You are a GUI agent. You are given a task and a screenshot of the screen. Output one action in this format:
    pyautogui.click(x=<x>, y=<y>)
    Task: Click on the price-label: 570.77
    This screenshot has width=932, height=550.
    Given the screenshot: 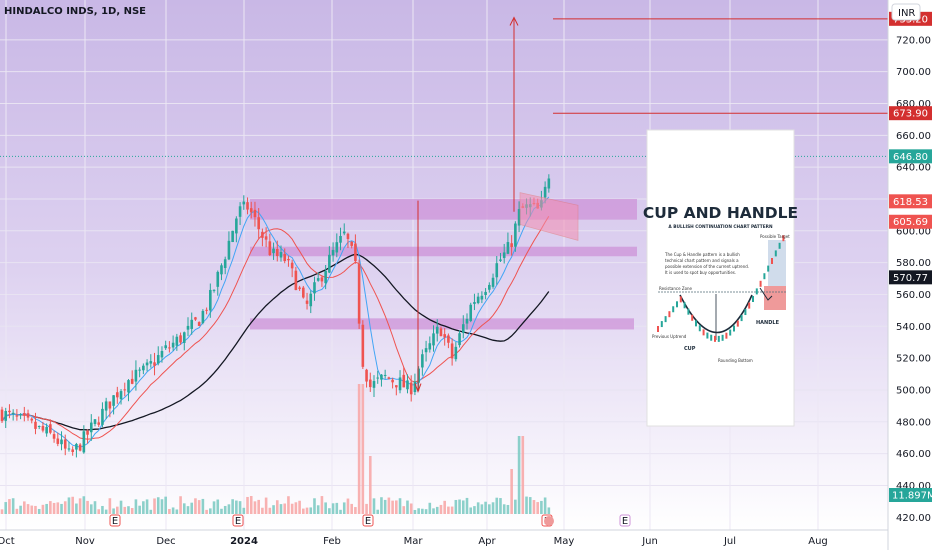 What is the action you would take?
    pyautogui.click(x=910, y=278)
    